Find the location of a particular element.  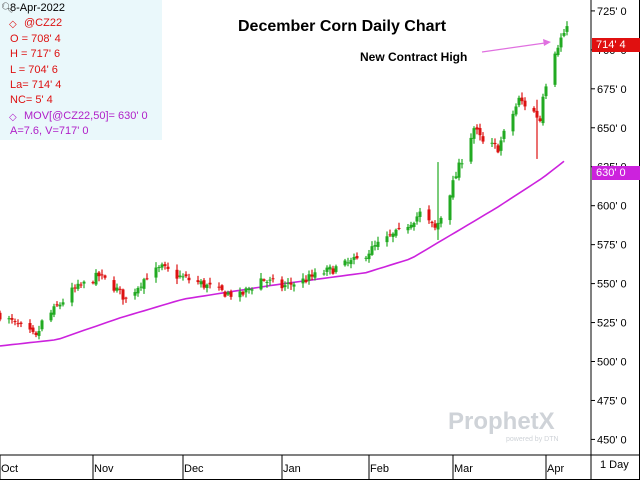

chart-title: December Corn Daily Chart is located at coordinates (342, 26).